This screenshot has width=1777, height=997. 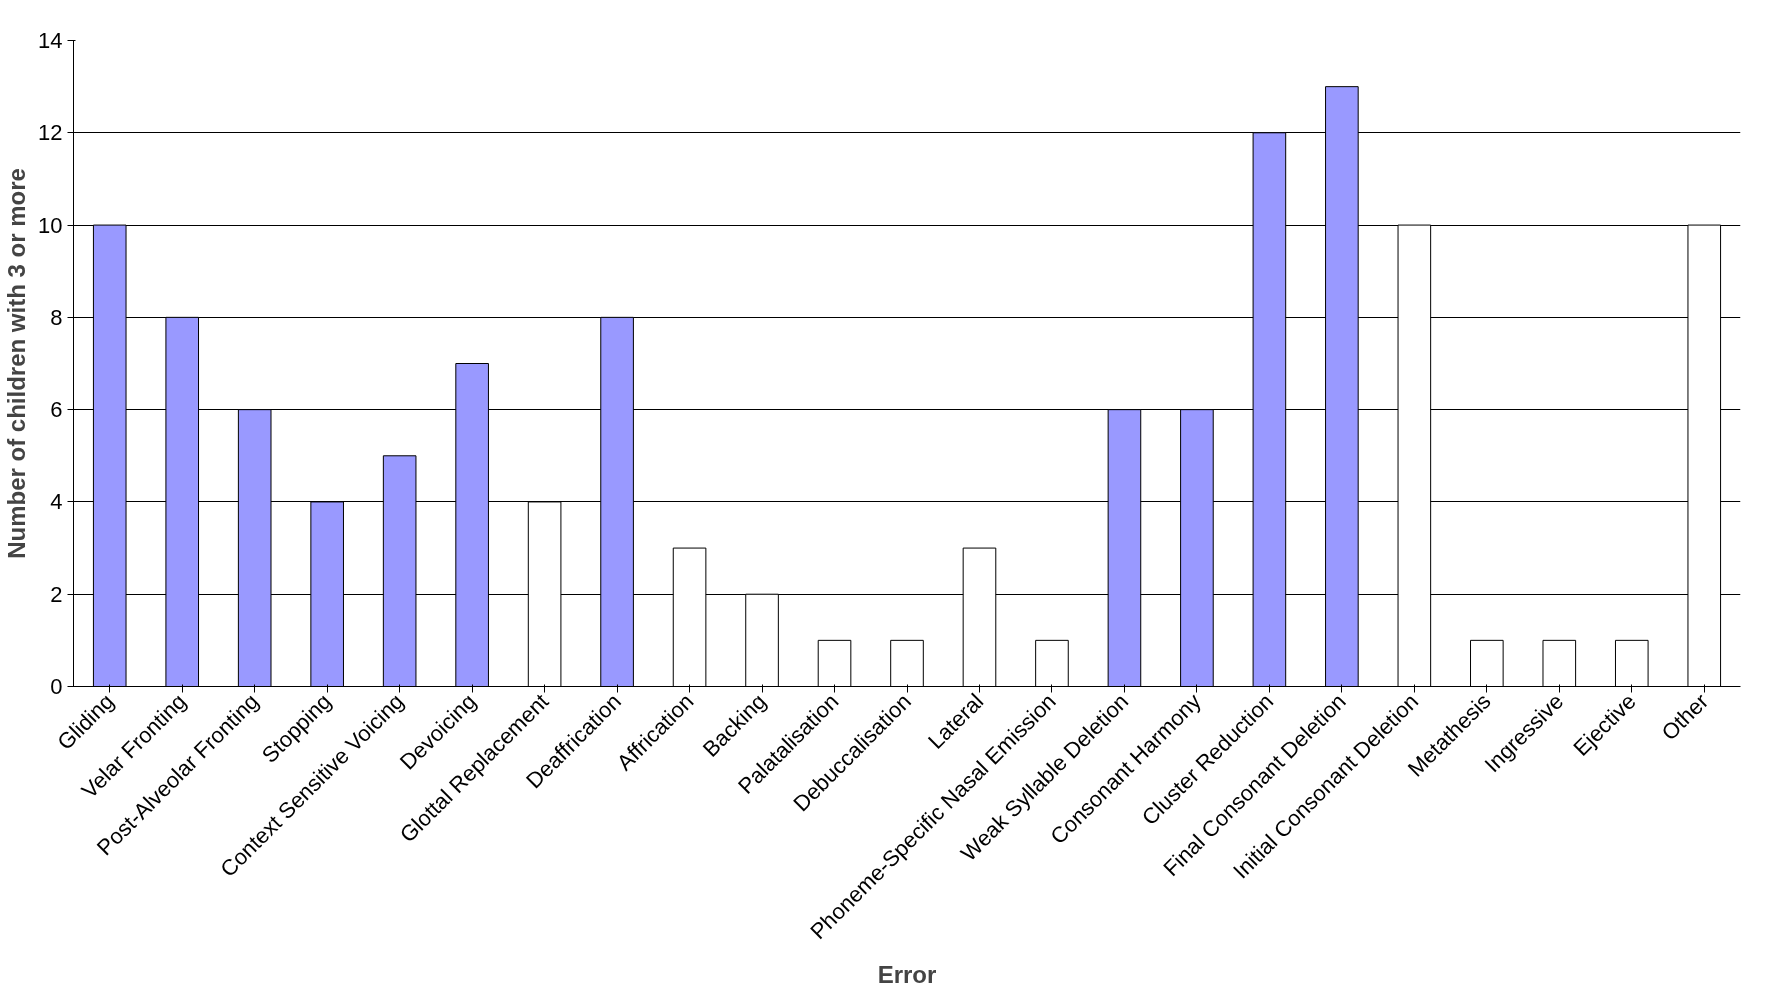 I want to click on y-tick-label: 0, so click(x=56, y=686).